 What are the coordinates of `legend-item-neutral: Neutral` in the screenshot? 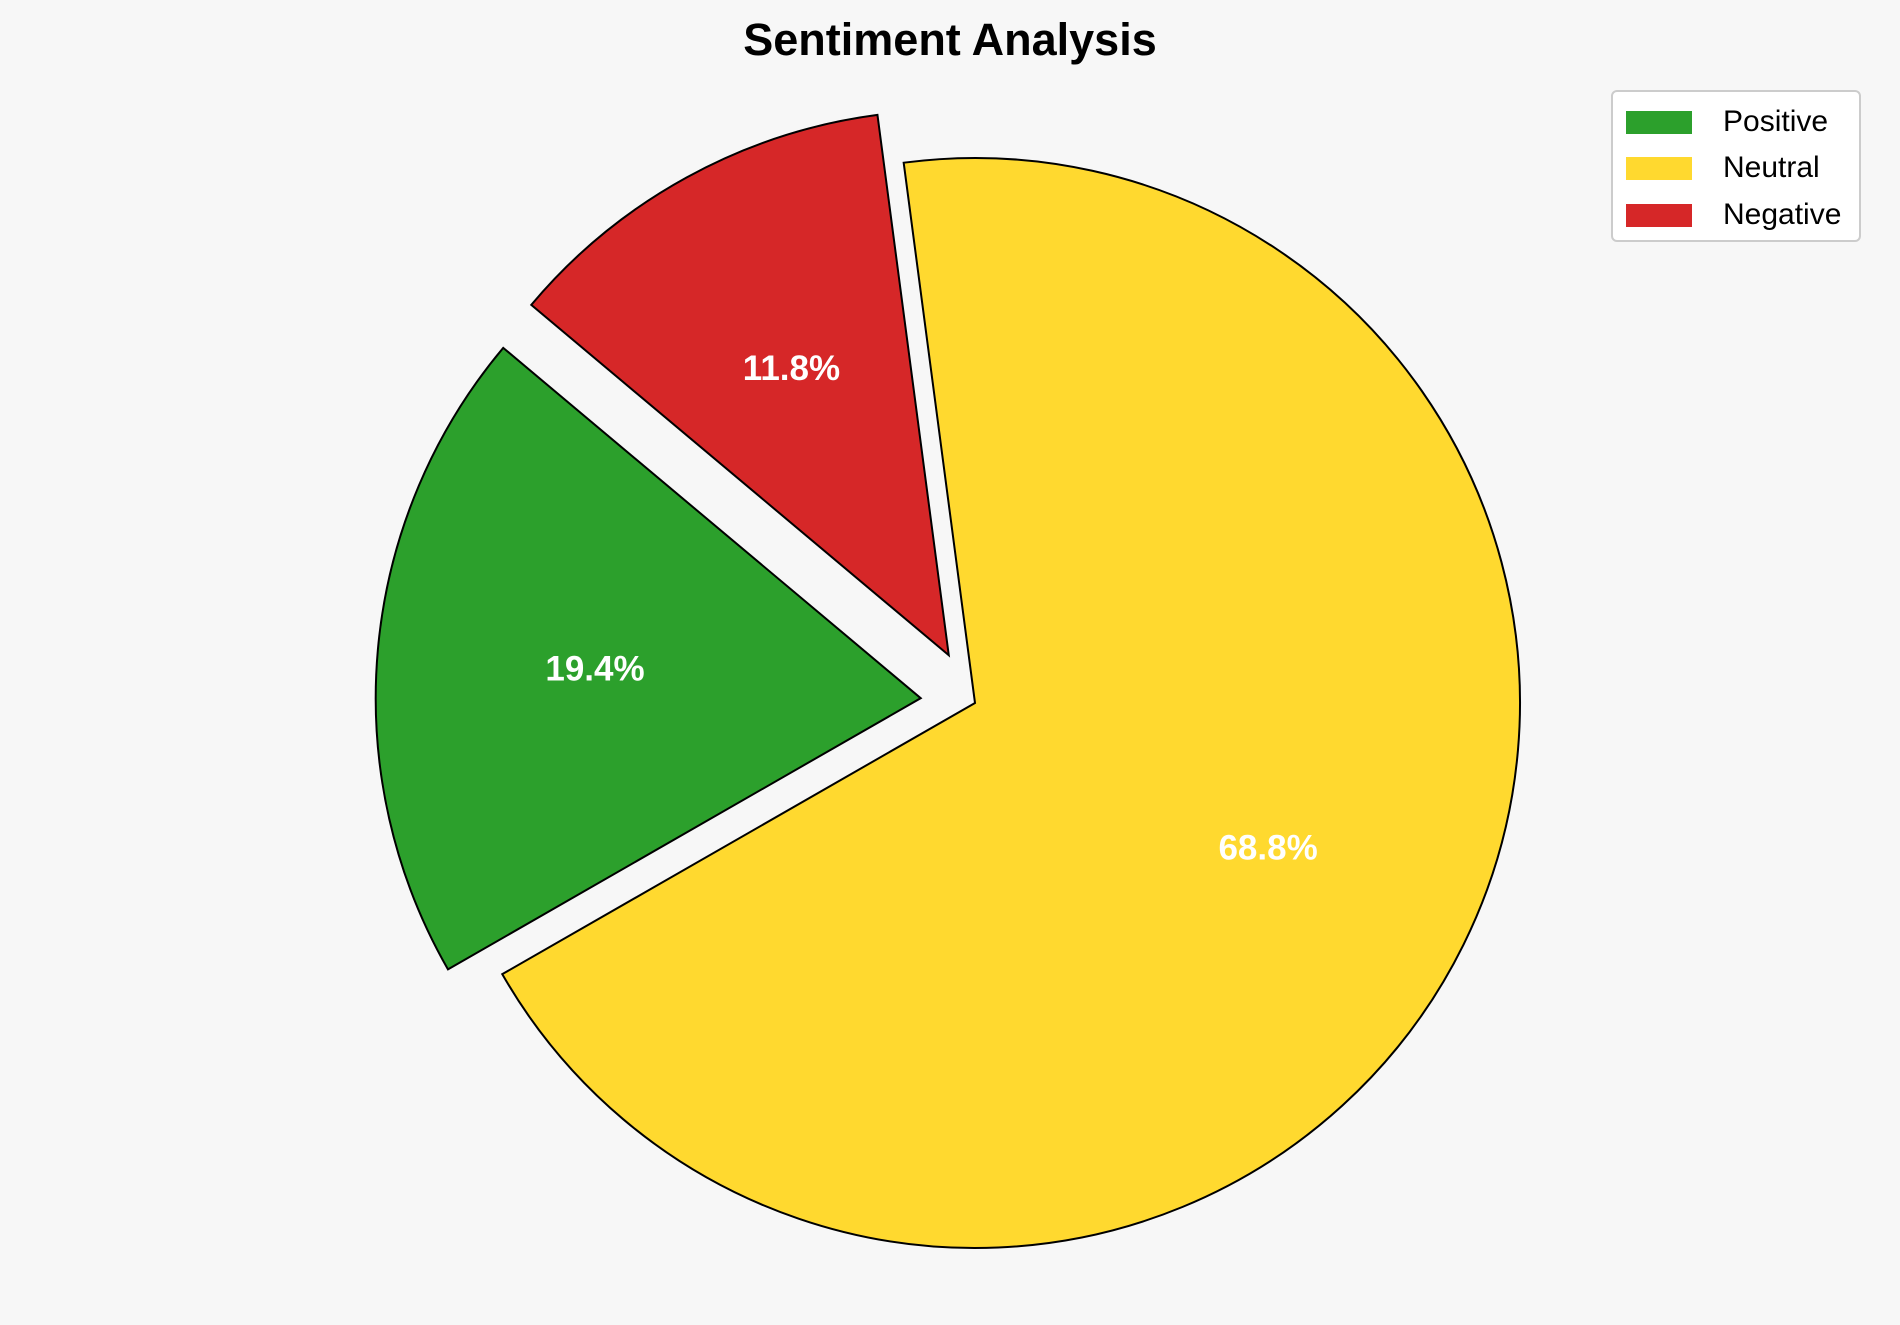 It's located at (1723, 168).